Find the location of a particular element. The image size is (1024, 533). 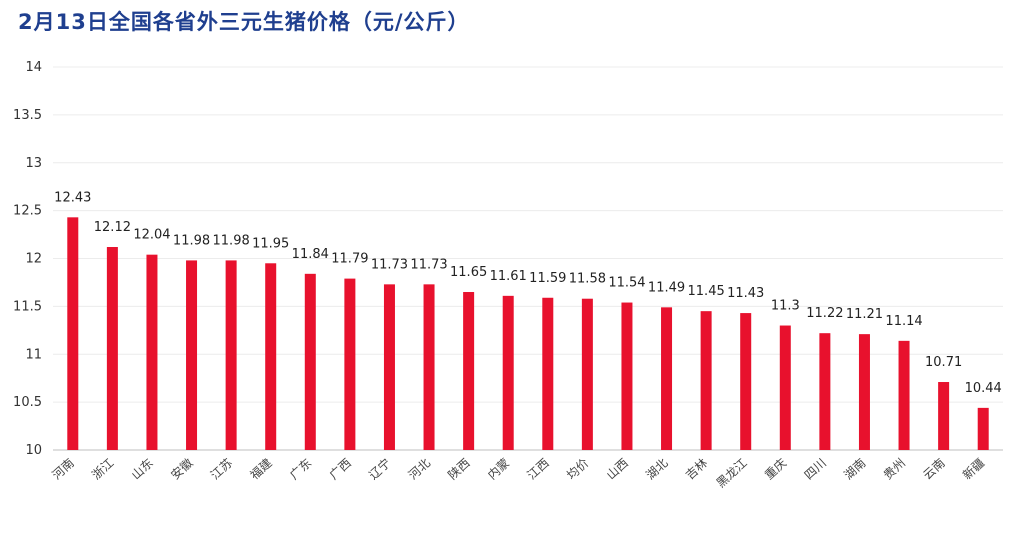

x-tick-label: 山西 is located at coordinates (617, 469).